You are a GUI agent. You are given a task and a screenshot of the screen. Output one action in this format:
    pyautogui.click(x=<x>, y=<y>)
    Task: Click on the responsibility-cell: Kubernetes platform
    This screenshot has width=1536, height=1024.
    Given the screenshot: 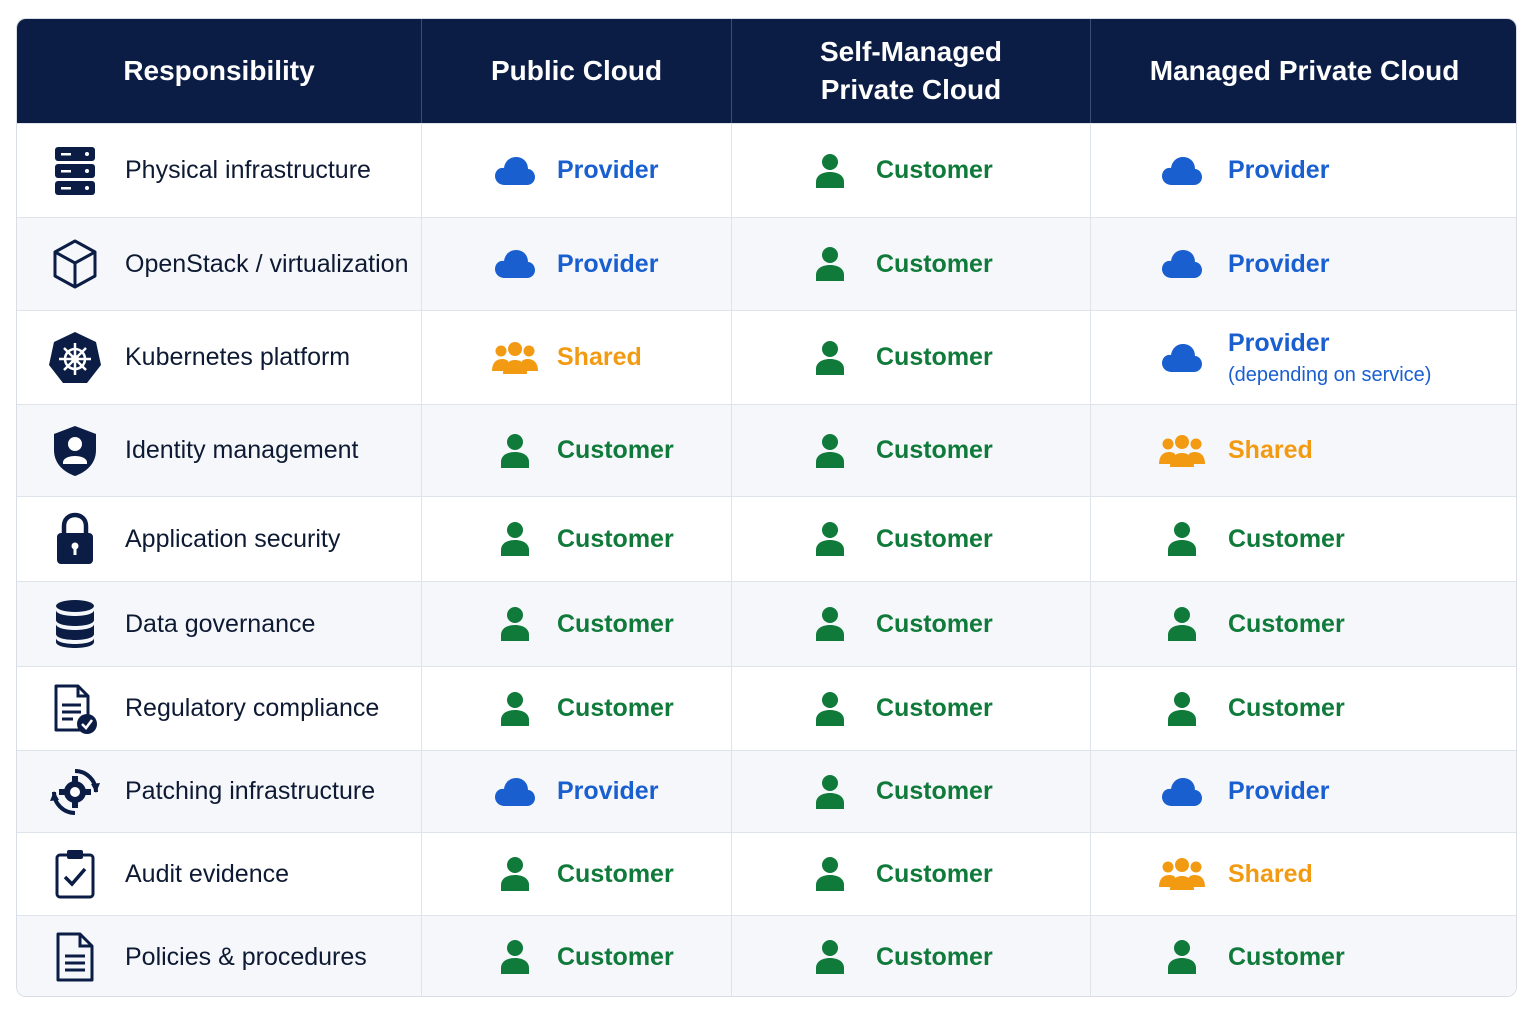 What is the action you would take?
    pyautogui.click(x=219, y=357)
    